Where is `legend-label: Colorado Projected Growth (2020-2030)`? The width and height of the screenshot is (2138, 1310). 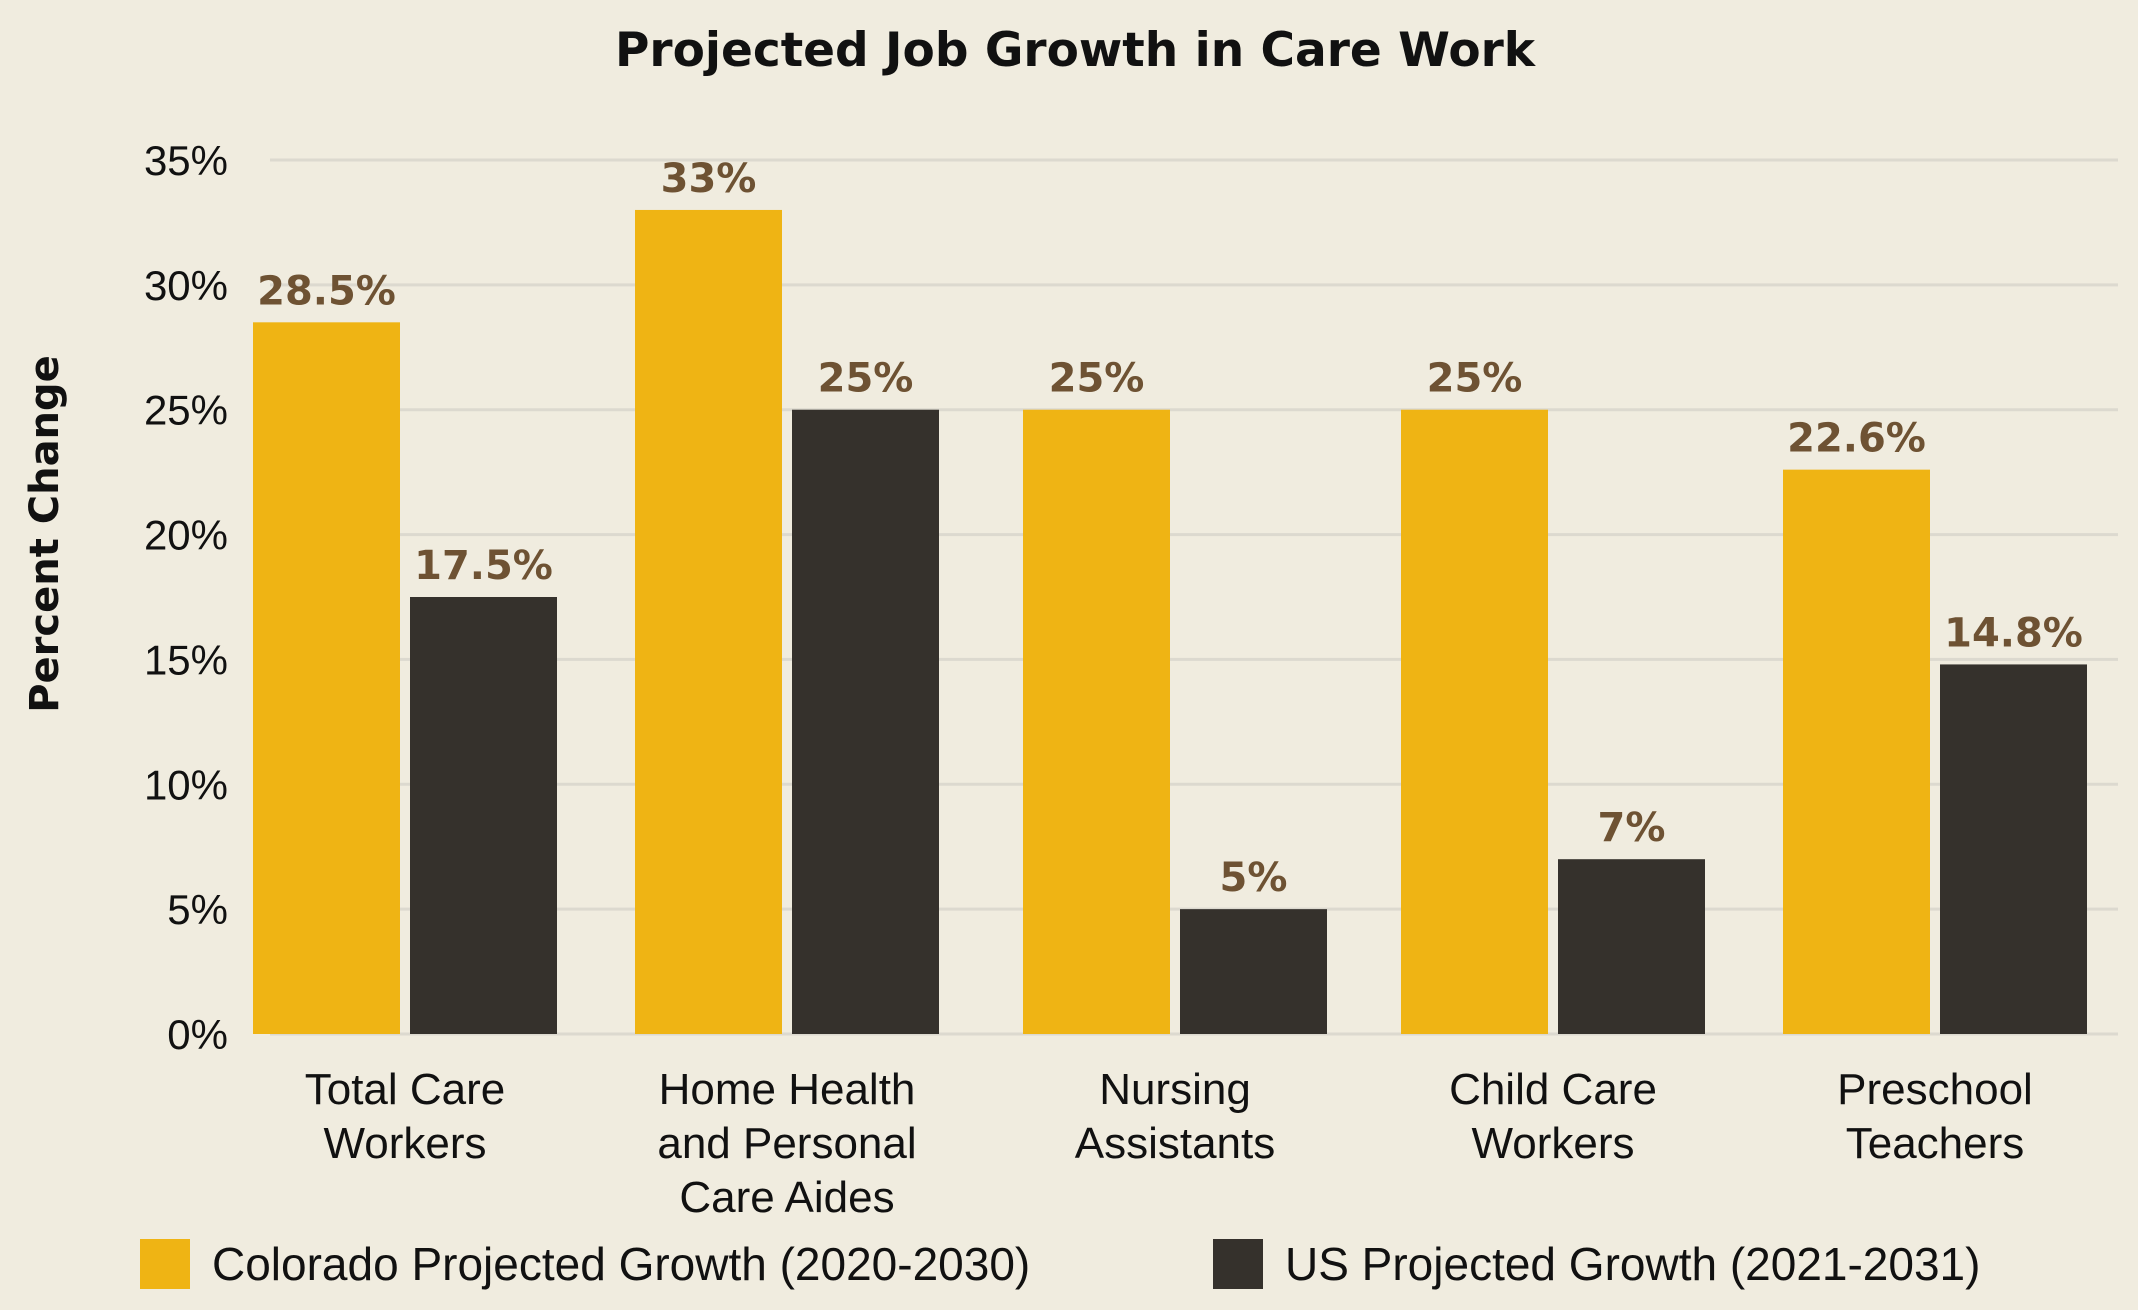 legend-label: Colorado Projected Growth (2020-2030) is located at coordinates (621, 1264).